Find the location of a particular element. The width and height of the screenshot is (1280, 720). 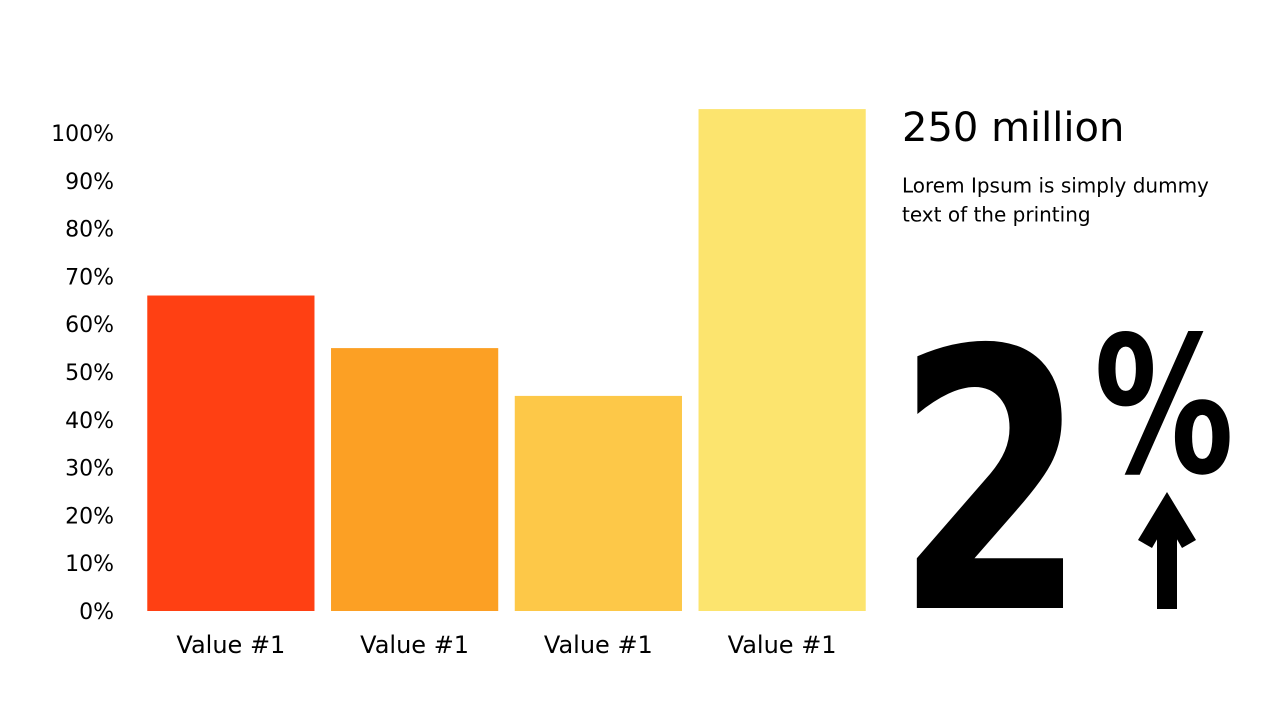

body-text: Lorem Ipsum is simply dummy is located at coordinates (1055, 186).